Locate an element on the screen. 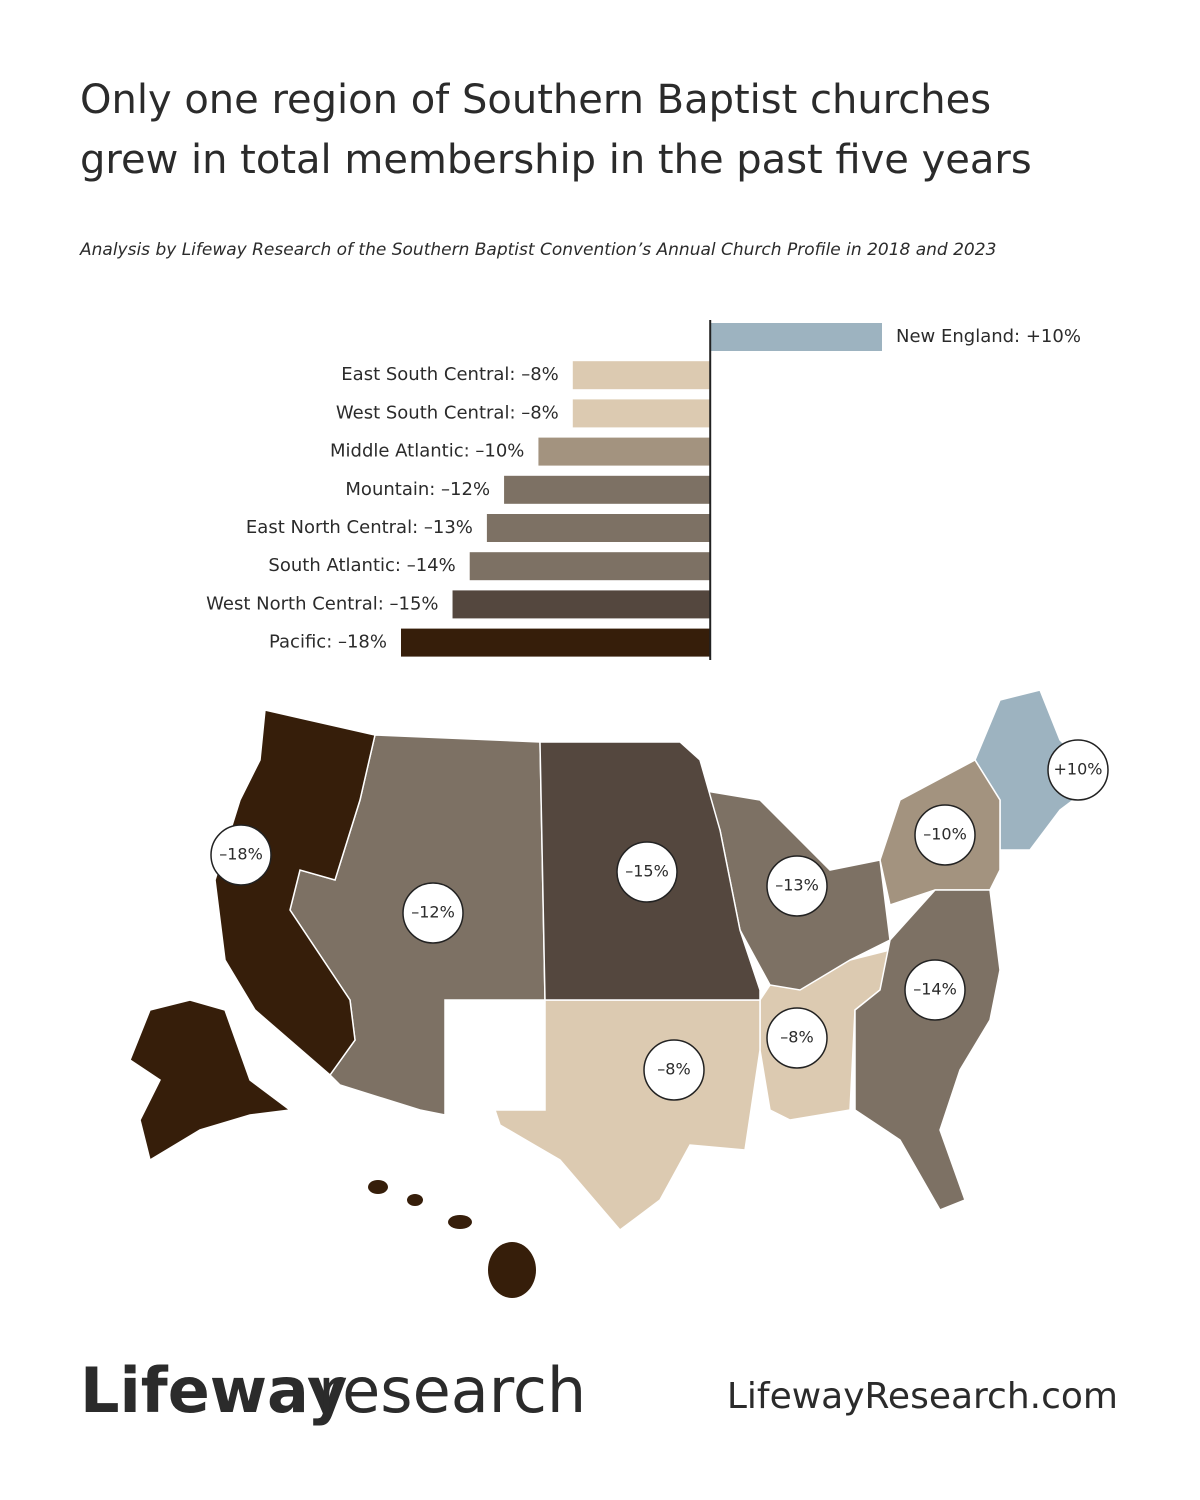 This screenshot has width=1200, height=1500. map-label: –12% is located at coordinates (433, 912).